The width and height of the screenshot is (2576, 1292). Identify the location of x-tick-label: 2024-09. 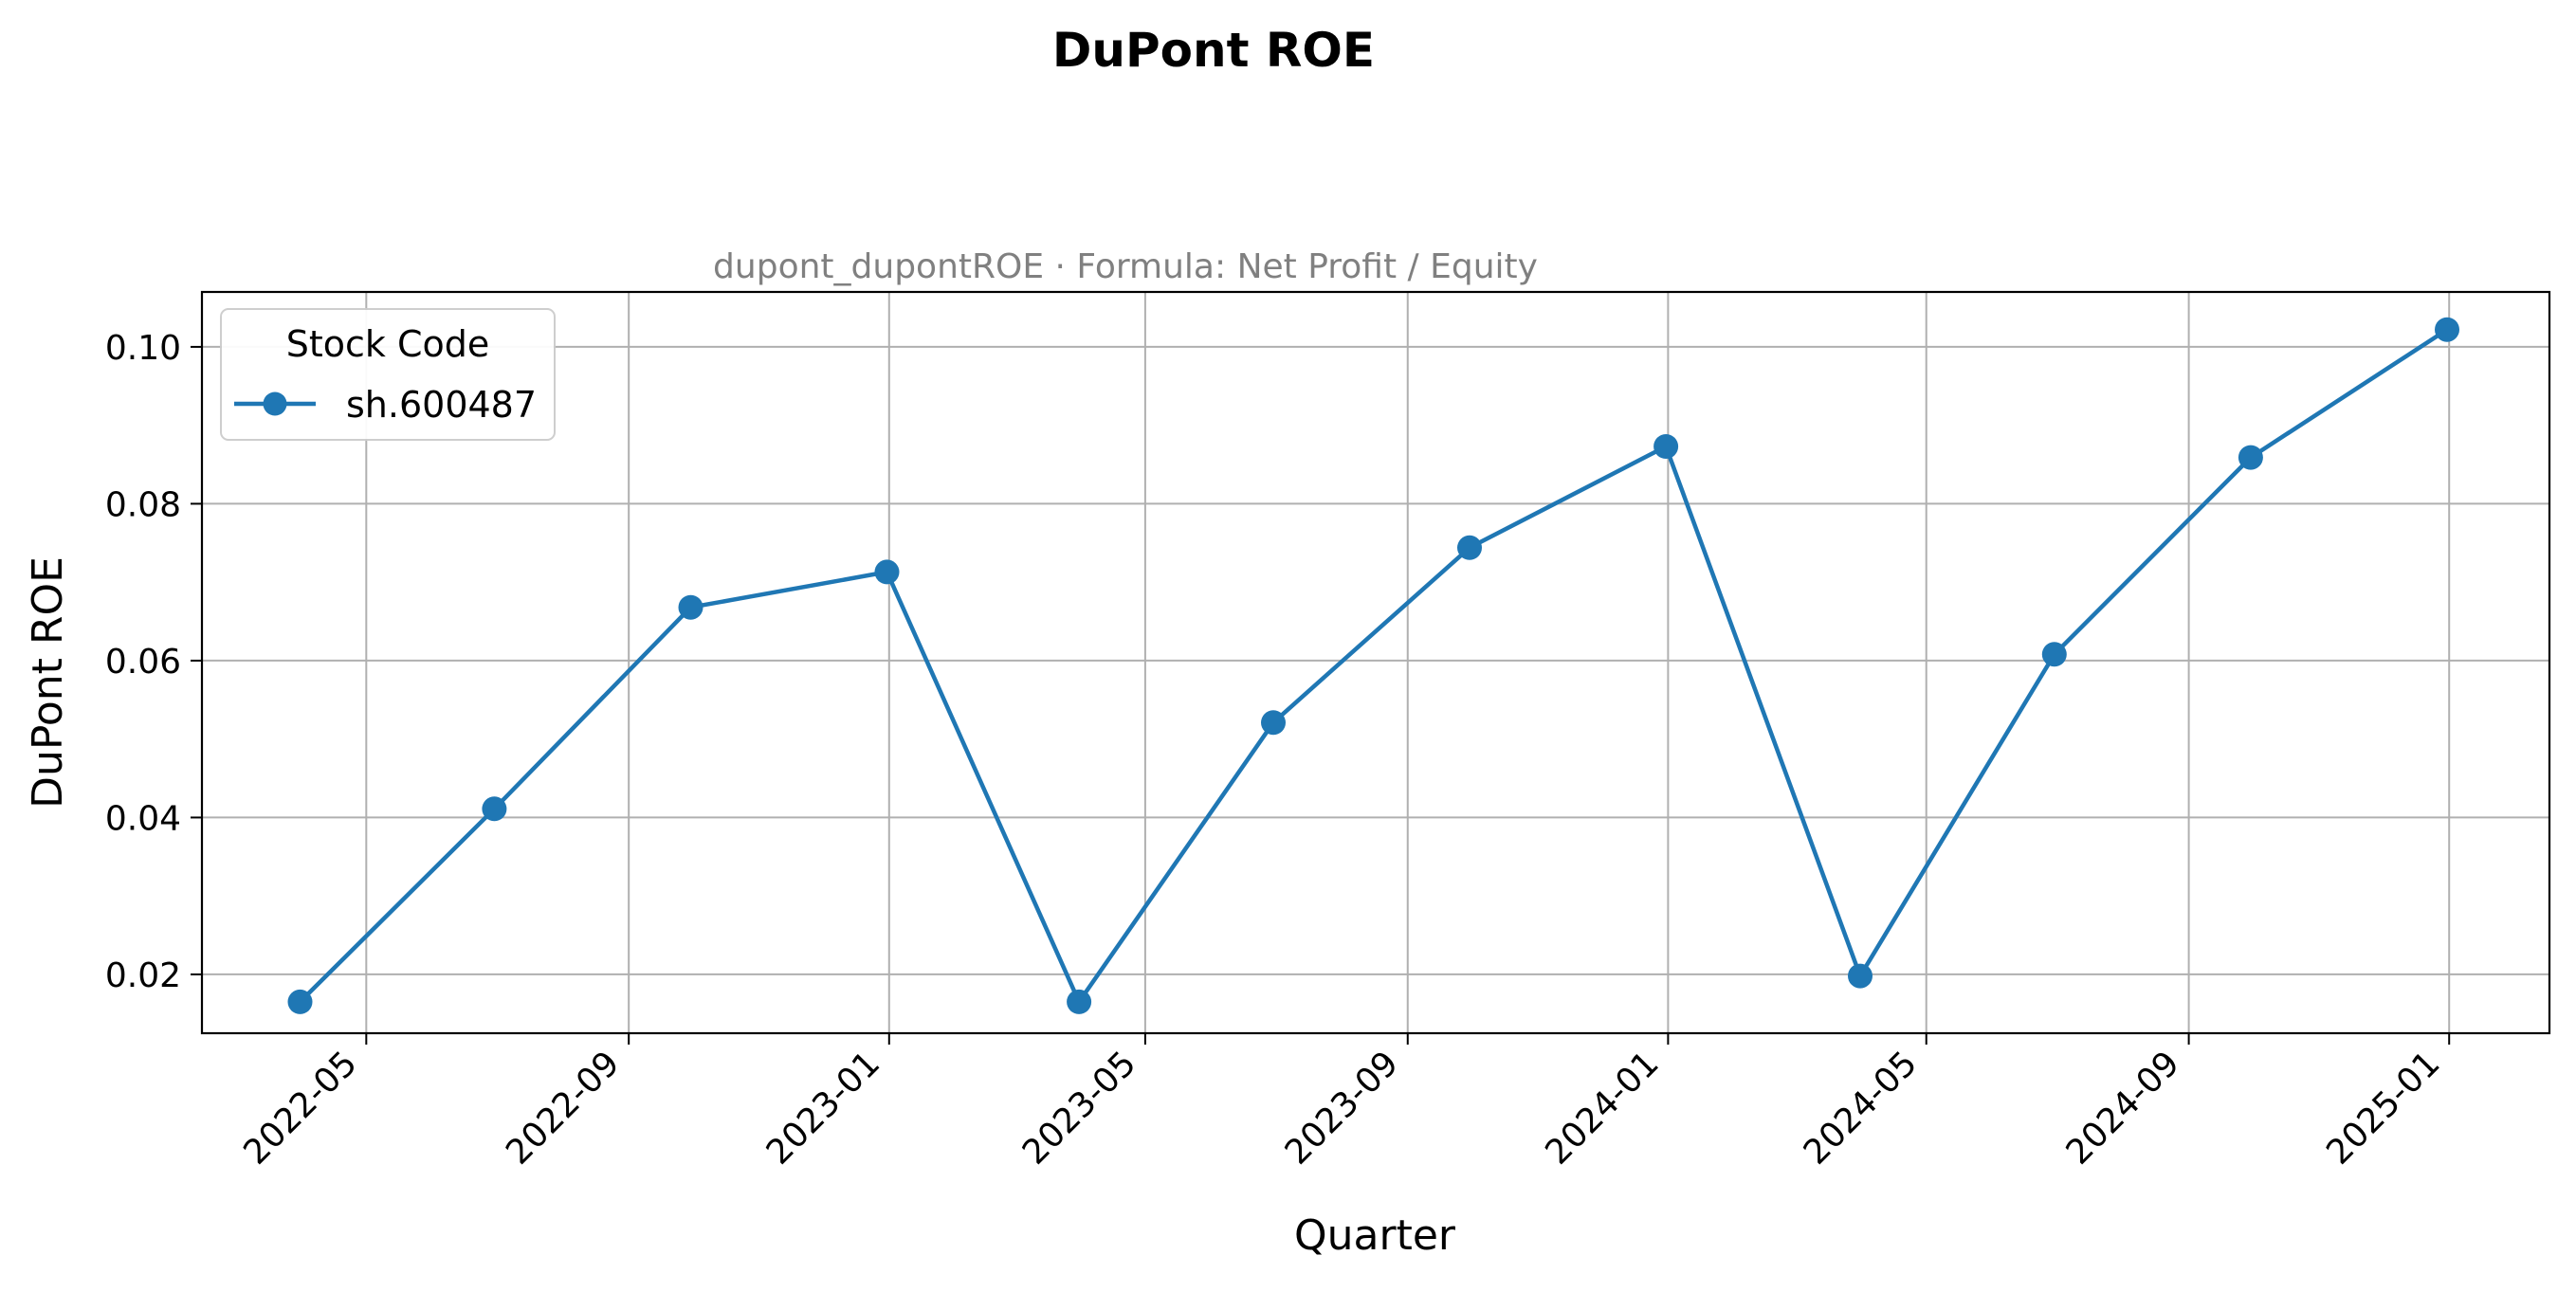
(2123, 1108).